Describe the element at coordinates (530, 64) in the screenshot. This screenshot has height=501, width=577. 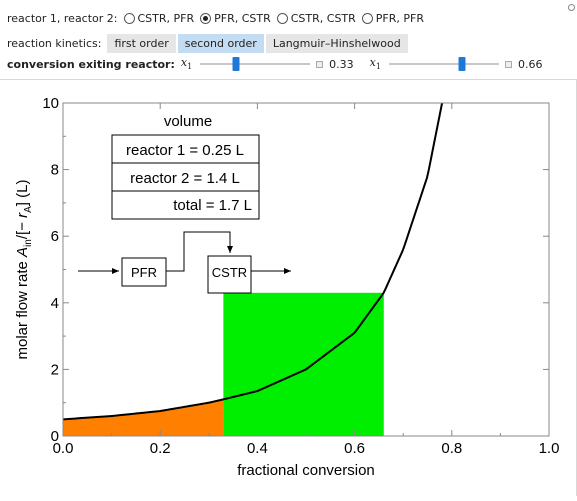
I see `x2-value: 0.66` at that location.